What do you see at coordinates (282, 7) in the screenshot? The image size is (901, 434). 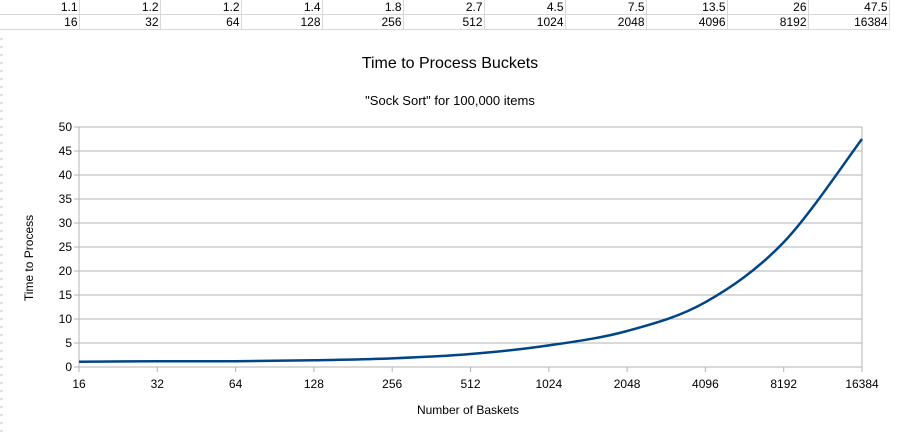 I see `table-cell: 1.4` at bounding box center [282, 7].